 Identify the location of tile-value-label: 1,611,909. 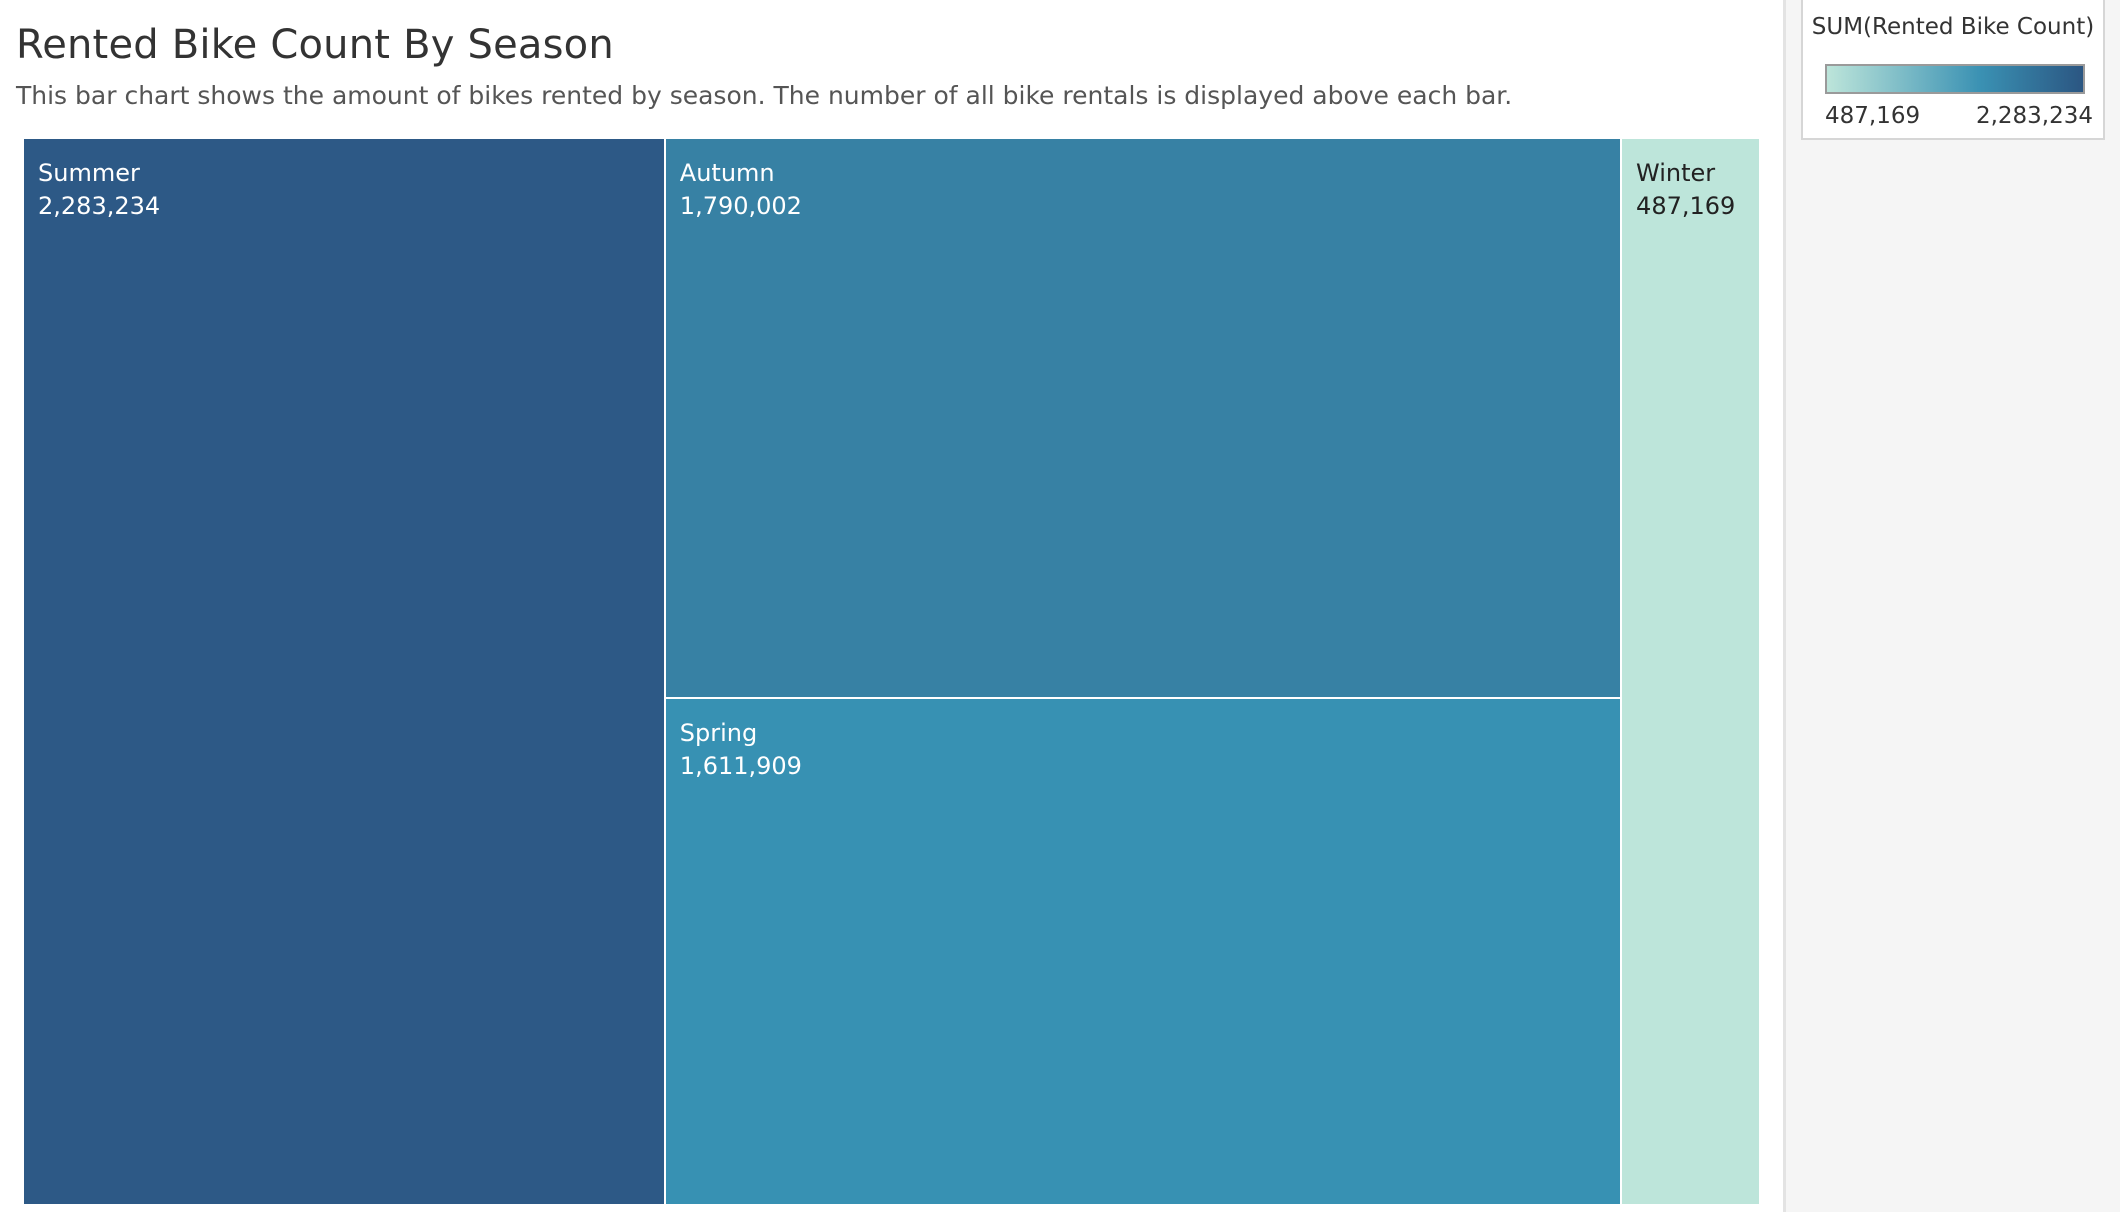
(740, 766).